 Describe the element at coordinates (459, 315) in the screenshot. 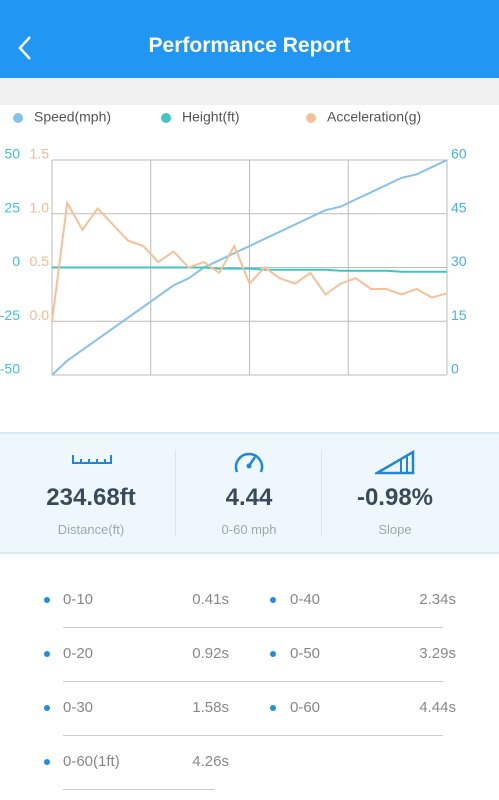

I see `y3-tick-label: 15` at that location.